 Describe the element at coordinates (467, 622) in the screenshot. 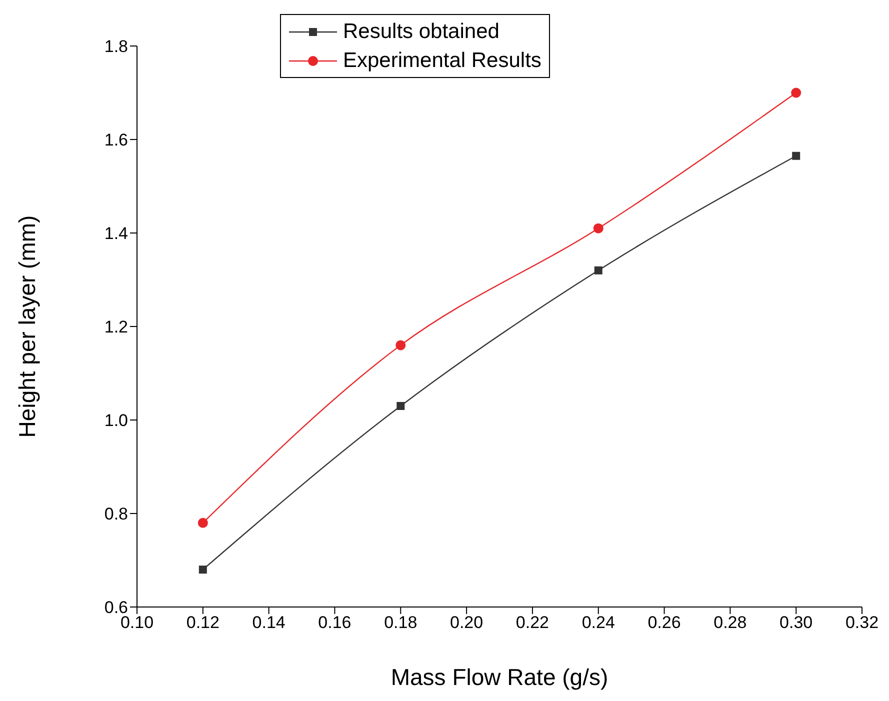

I see `x-tick-label: 0.20` at that location.